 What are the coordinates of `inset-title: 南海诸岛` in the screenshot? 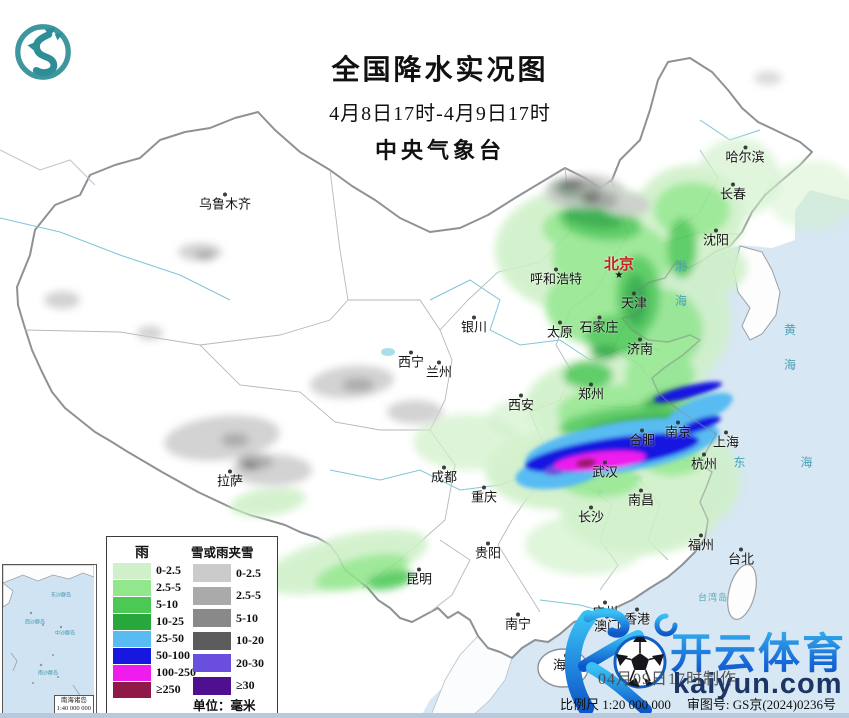 It's located at (73, 700).